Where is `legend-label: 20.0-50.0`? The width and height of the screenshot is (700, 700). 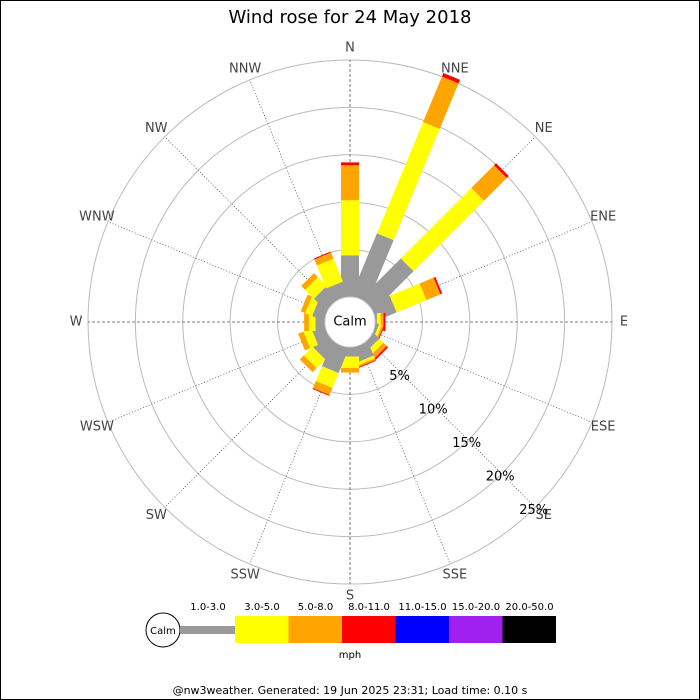 legend-label: 20.0-50.0 is located at coordinates (529, 607).